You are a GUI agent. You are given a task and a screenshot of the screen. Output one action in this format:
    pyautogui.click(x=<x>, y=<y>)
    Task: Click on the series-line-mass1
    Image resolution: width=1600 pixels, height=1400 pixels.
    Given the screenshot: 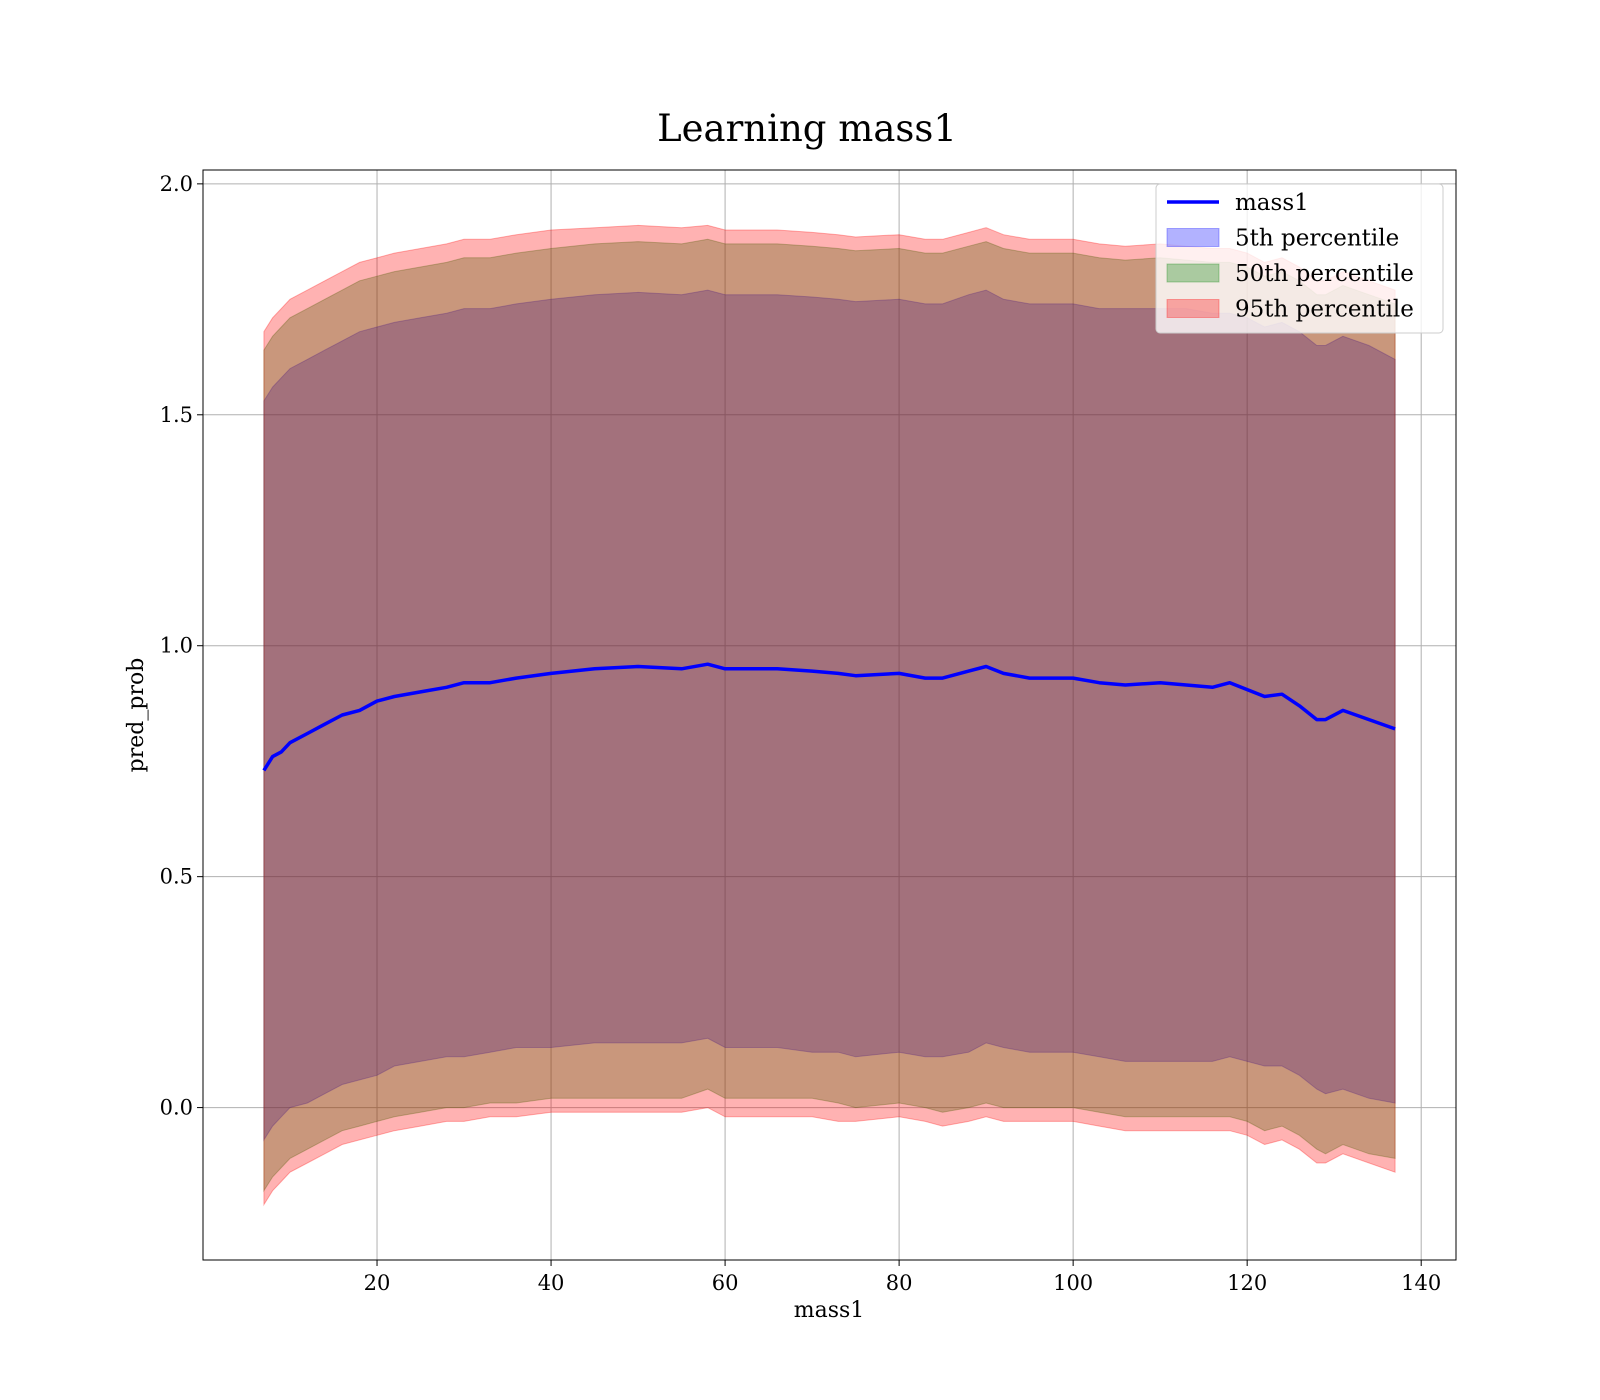 What is the action you would take?
    pyautogui.click(x=829, y=717)
    